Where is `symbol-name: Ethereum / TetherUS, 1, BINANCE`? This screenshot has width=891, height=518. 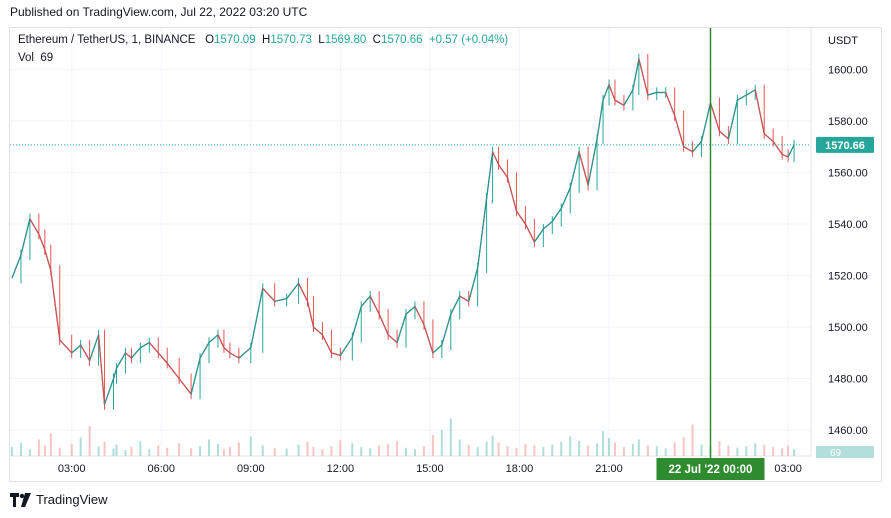
symbol-name: Ethereum / TetherUS, 1, BINANCE is located at coordinates (107, 40).